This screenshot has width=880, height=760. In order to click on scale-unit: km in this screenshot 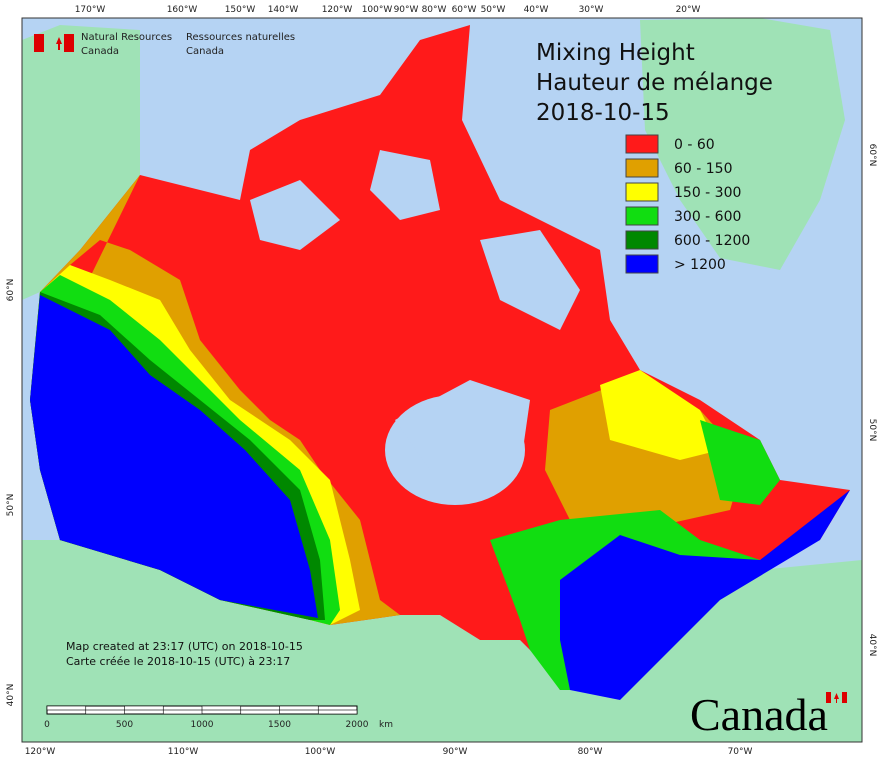, I will do `click(386, 725)`.